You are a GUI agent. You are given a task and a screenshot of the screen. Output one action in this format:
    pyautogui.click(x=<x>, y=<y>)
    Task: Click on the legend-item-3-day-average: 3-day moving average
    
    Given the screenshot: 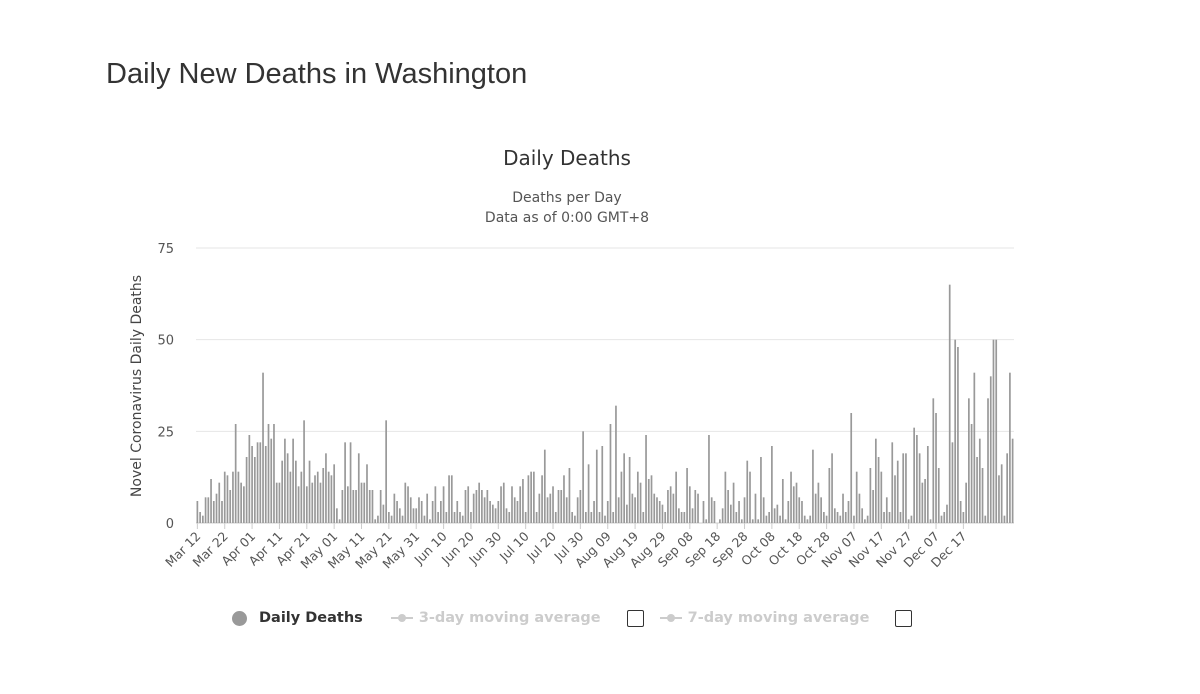 What is the action you would take?
    pyautogui.click(x=495, y=618)
    